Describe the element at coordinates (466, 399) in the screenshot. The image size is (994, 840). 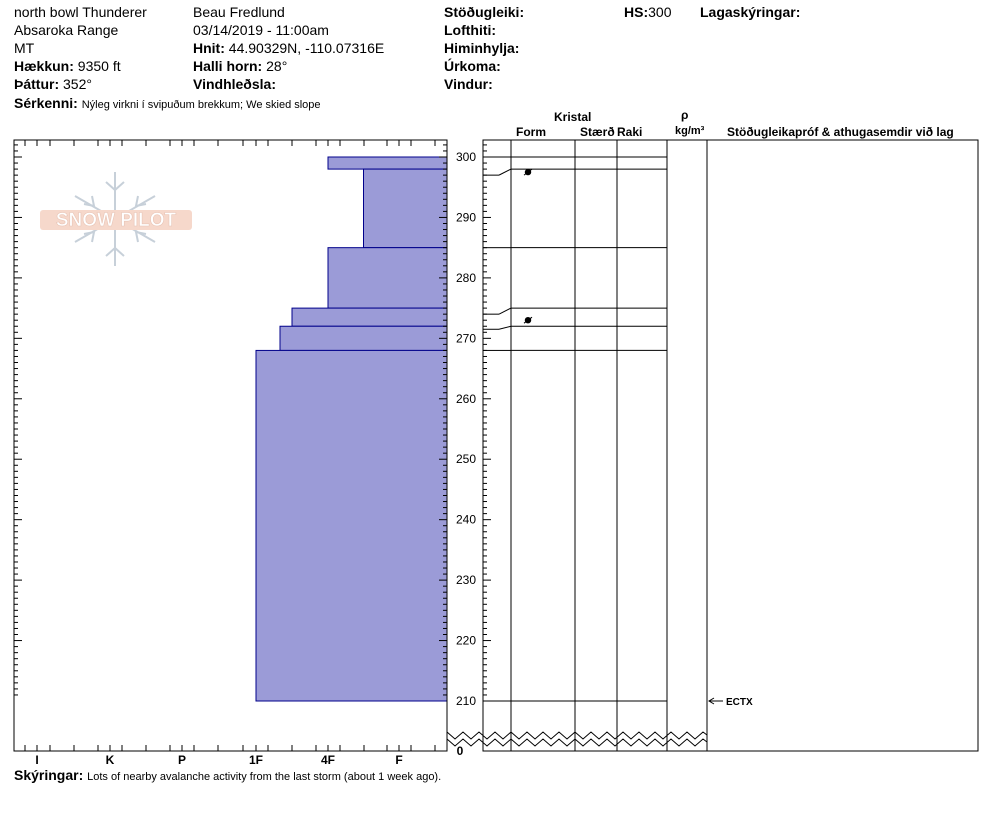
I see `height-tick-label: 260` at that location.